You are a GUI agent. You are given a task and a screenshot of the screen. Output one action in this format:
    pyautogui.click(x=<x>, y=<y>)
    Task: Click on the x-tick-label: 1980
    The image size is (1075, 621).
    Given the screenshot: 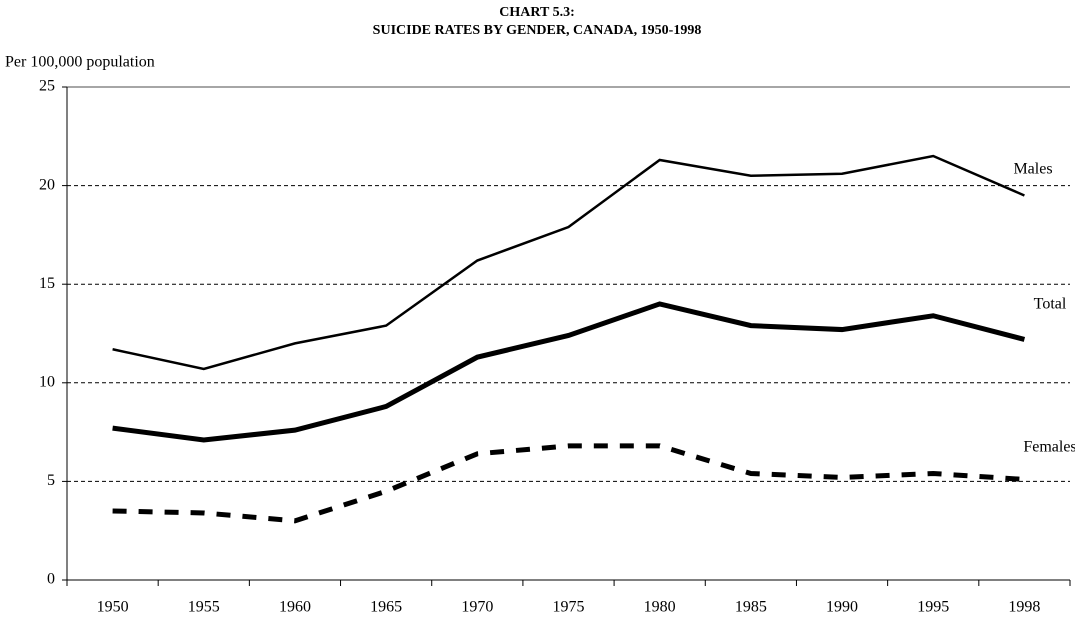 What is the action you would take?
    pyautogui.click(x=660, y=607)
    